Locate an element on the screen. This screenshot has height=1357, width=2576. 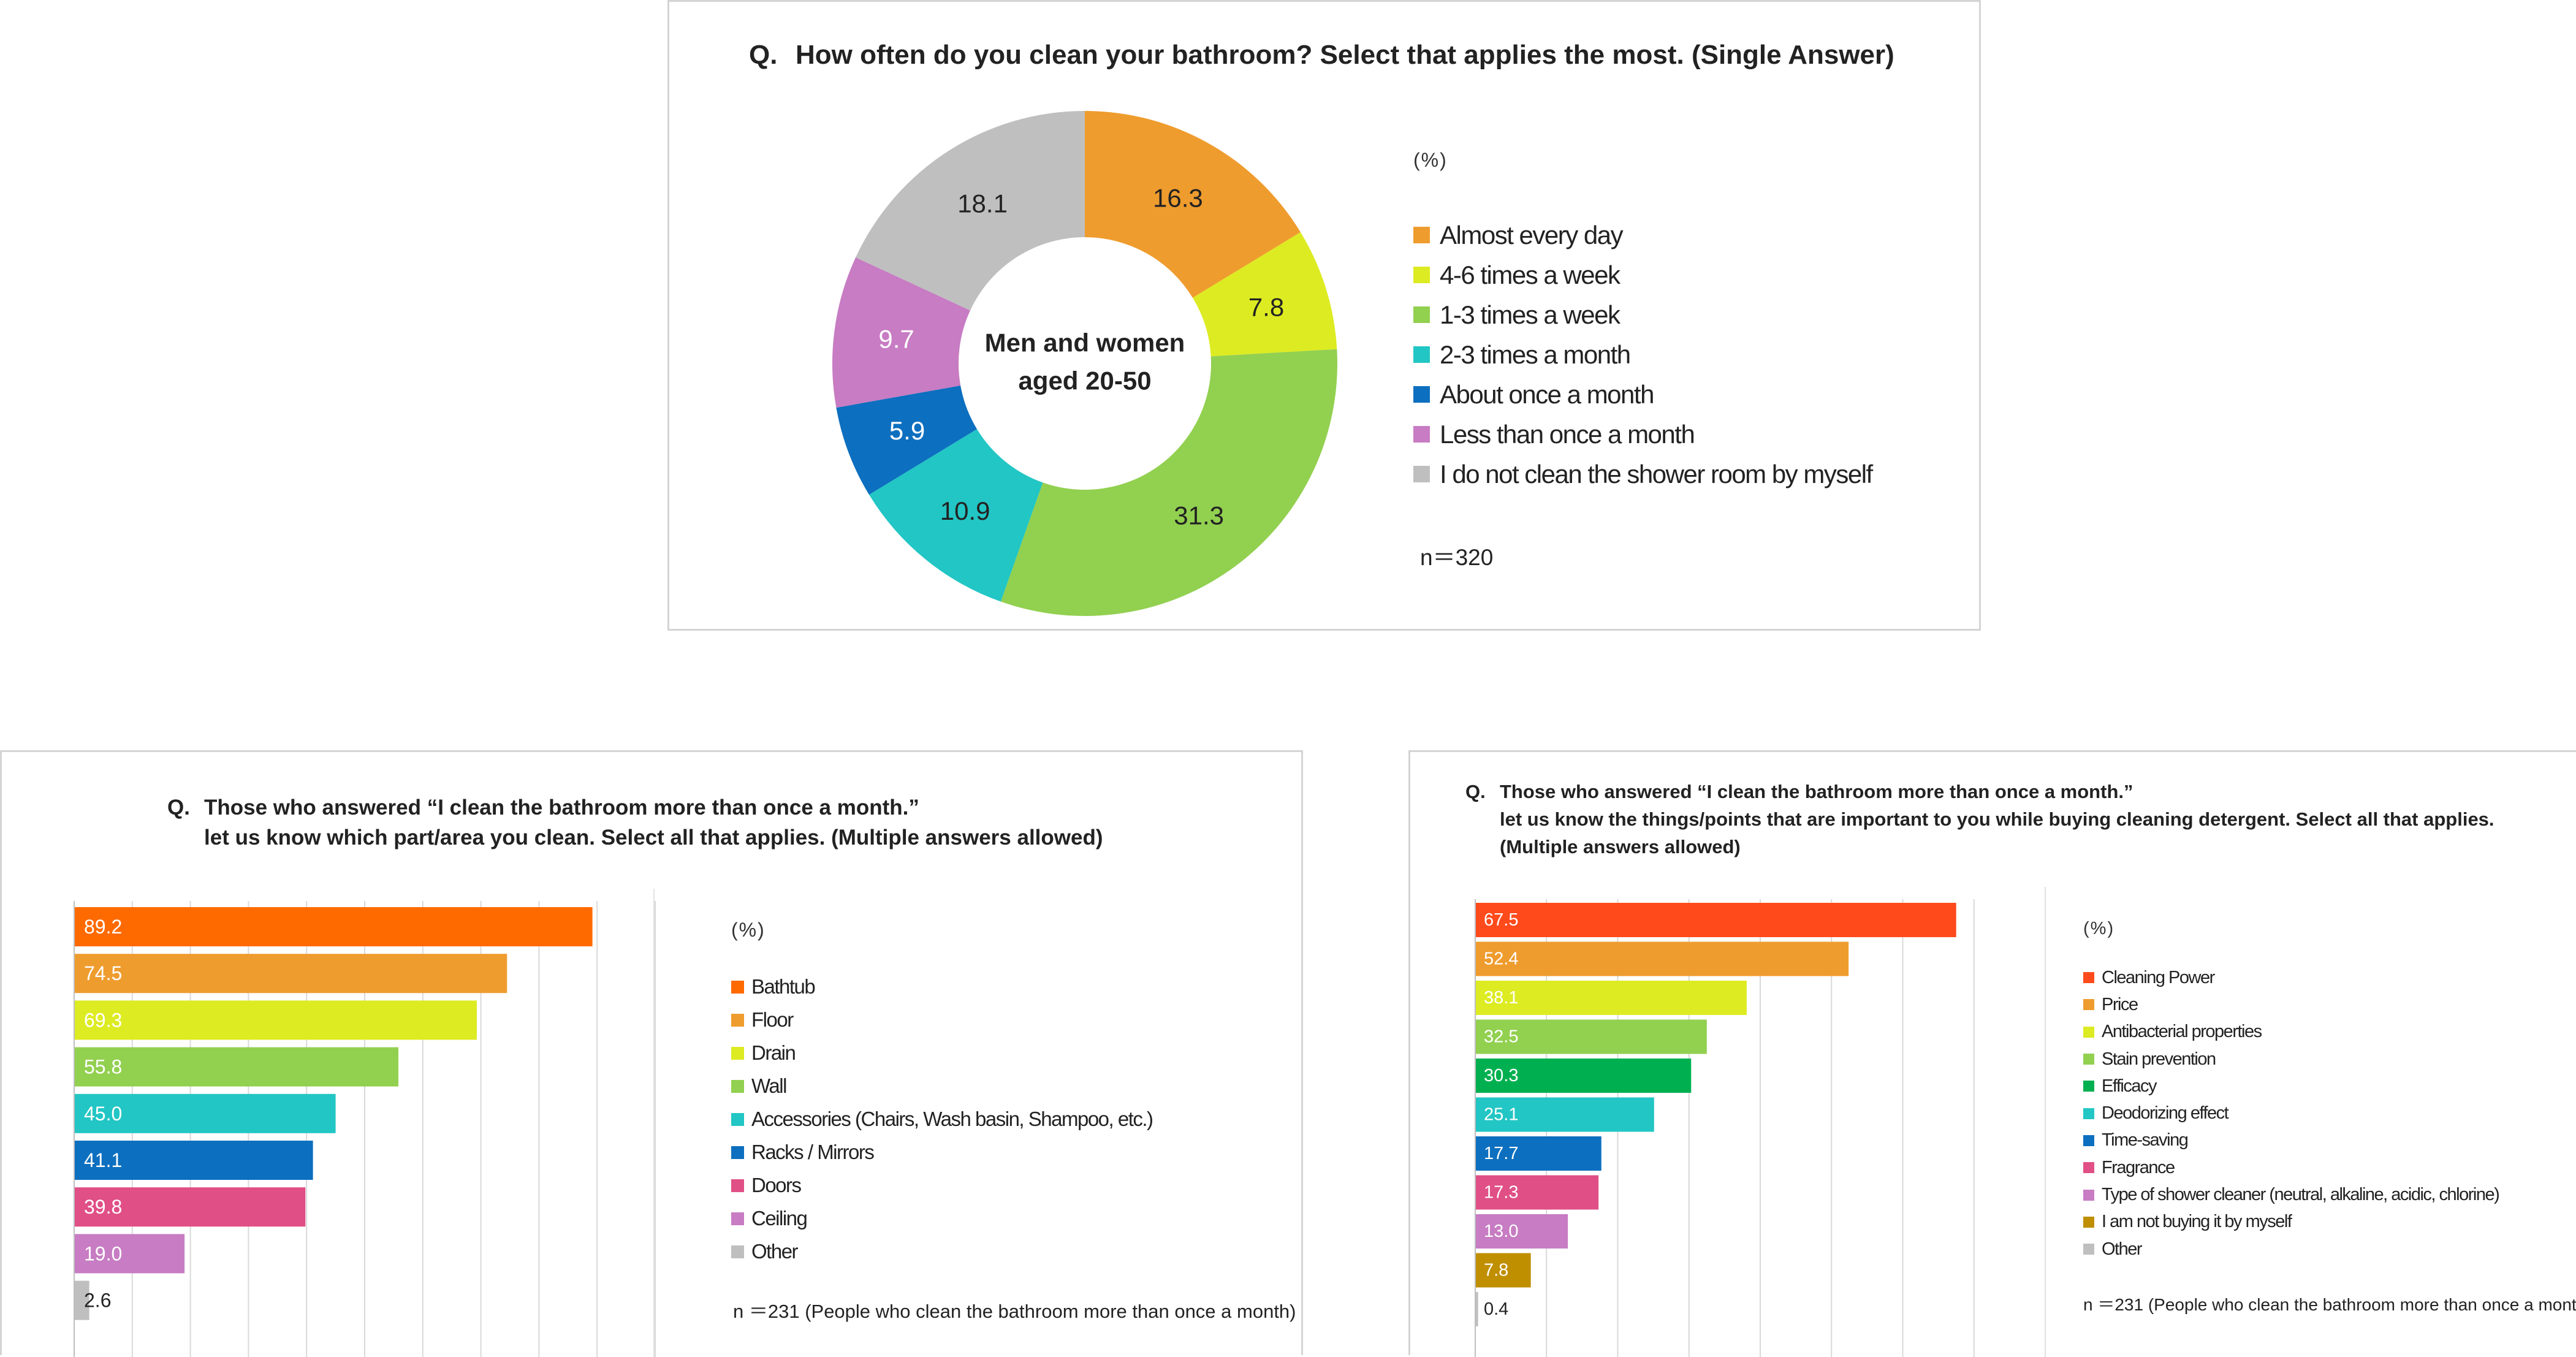
legend-item-floor: Floor is located at coordinates (942, 1019).